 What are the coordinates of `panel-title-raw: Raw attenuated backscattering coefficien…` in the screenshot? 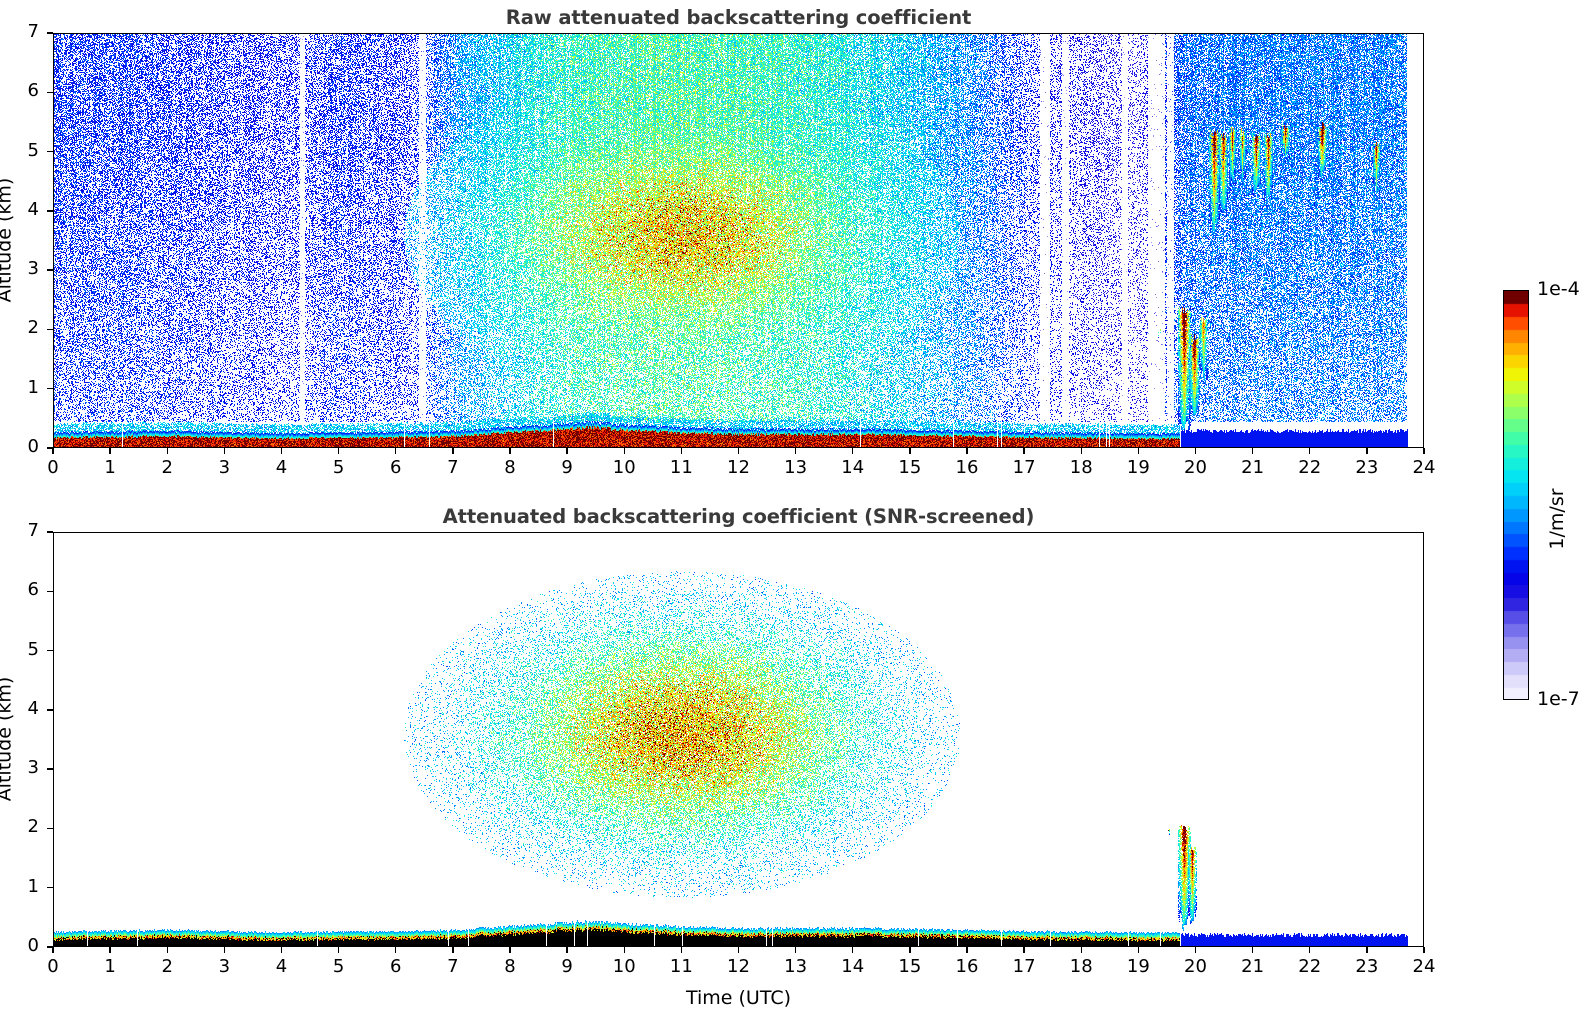 It's located at (738, 17).